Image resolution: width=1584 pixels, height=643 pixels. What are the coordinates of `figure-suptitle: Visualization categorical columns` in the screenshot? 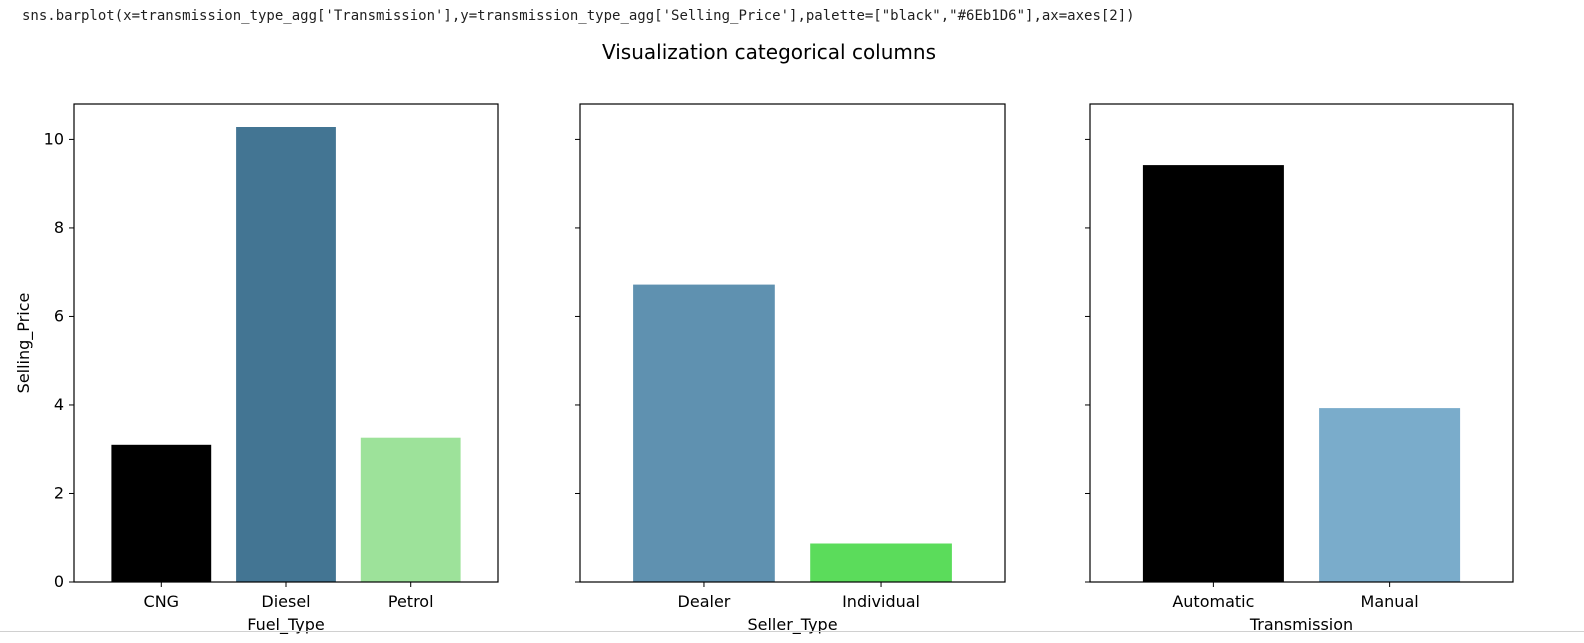 It's located at (769, 52).